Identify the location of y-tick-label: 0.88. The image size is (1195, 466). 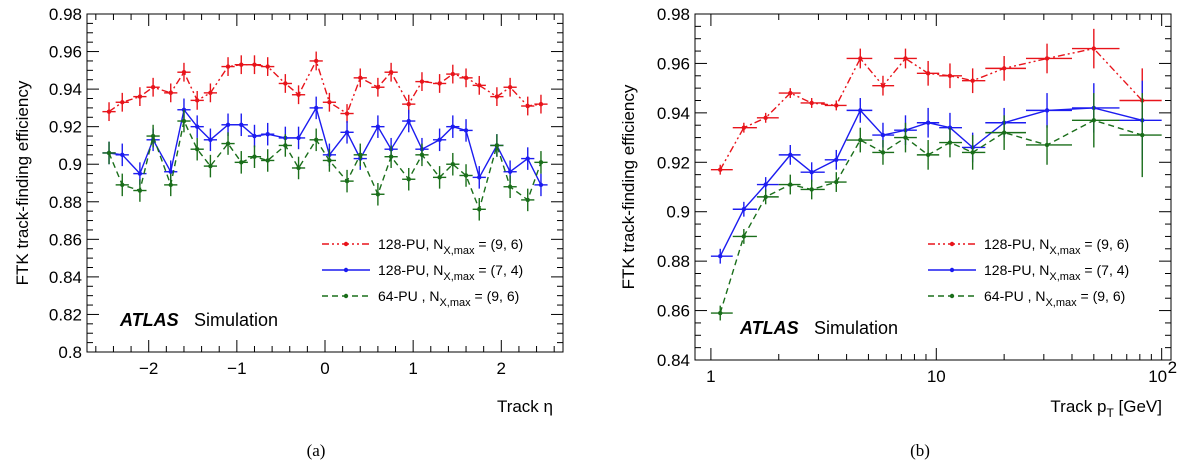
(673, 261).